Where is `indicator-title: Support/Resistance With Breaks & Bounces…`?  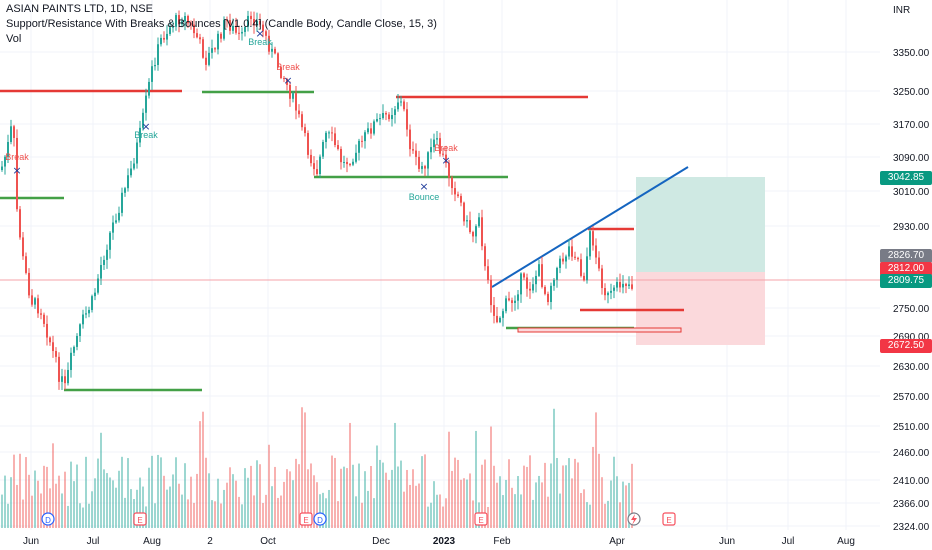
indicator-title: Support/Resistance With Breaks & Bounces… is located at coordinates (221, 24).